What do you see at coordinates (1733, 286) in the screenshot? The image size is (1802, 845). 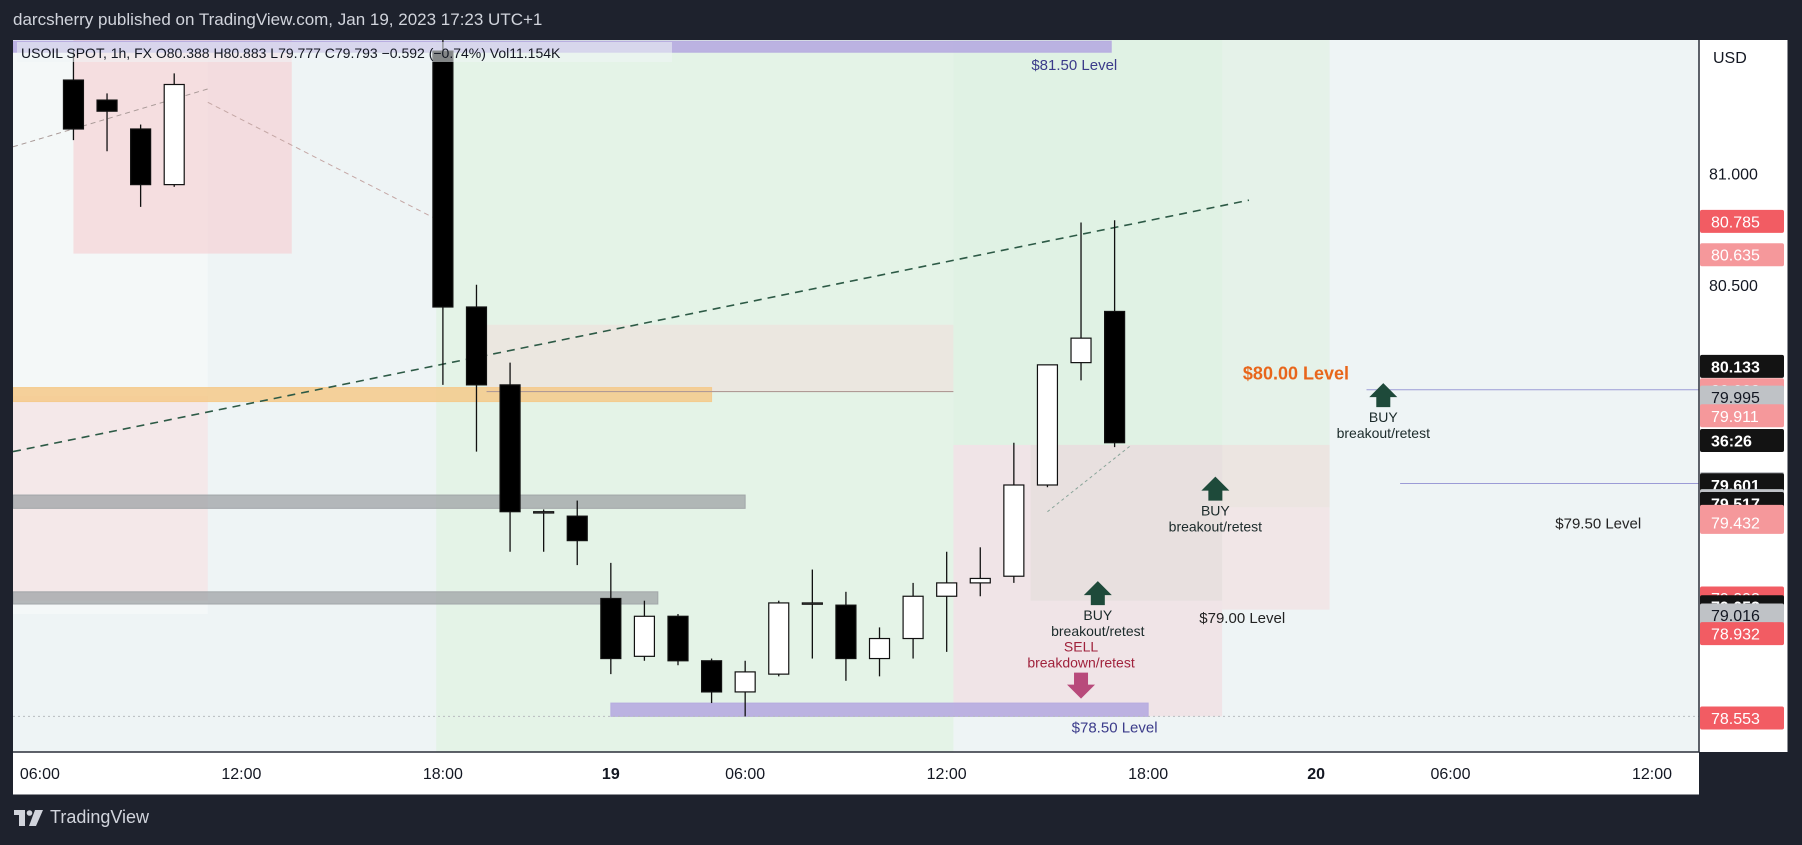 I see `y-tick-label: 80.500` at bounding box center [1733, 286].